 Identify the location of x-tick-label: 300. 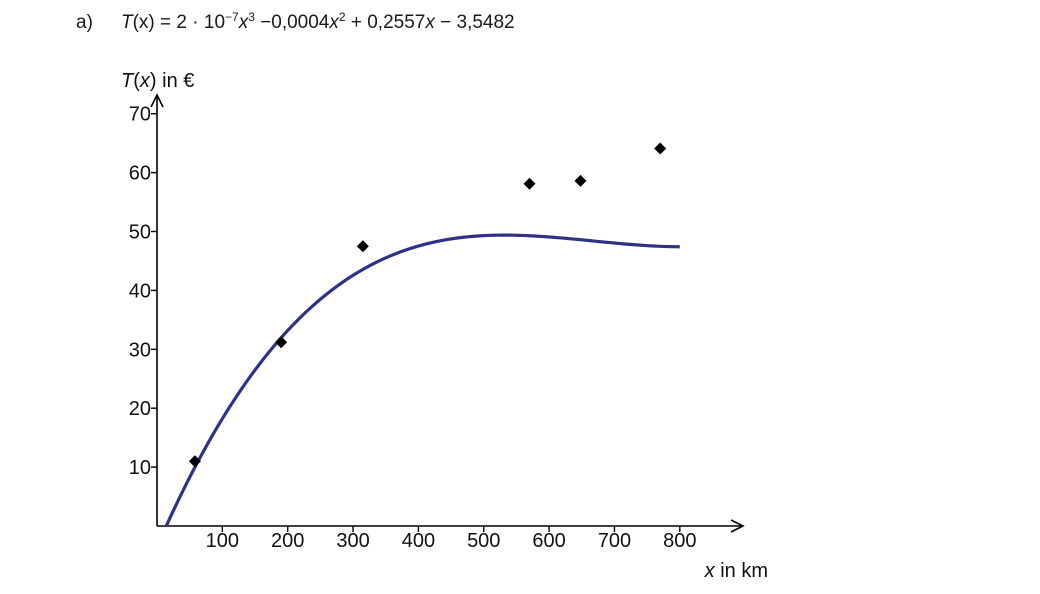
(352, 541).